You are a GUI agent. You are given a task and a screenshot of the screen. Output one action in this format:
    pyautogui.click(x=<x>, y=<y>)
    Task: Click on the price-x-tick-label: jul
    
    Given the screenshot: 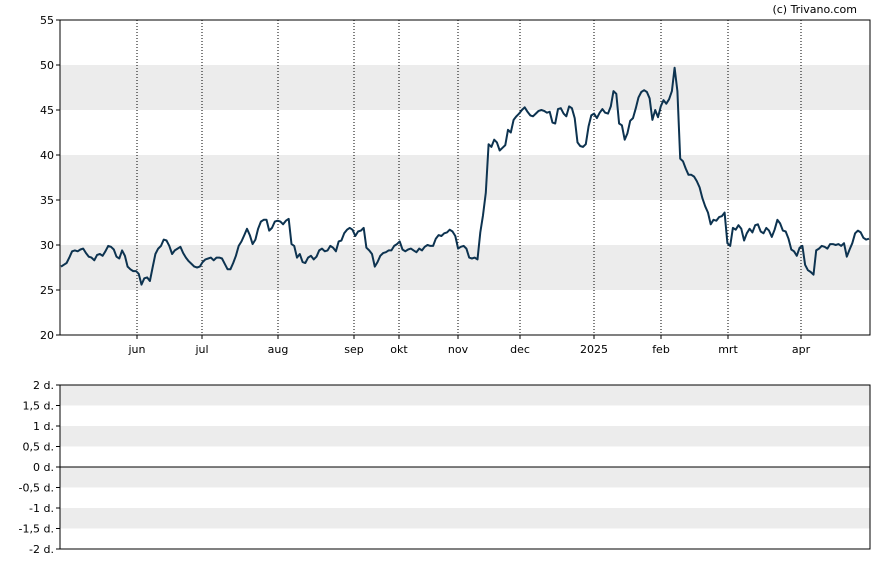 What is the action you would take?
    pyautogui.click(x=201, y=349)
    